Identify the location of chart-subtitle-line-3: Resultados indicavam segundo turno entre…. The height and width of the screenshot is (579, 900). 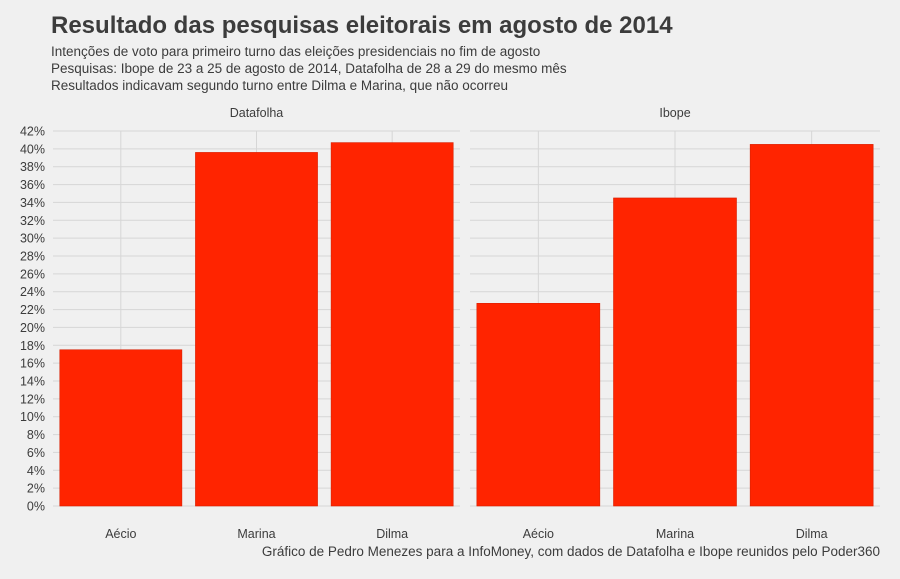
(280, 85).